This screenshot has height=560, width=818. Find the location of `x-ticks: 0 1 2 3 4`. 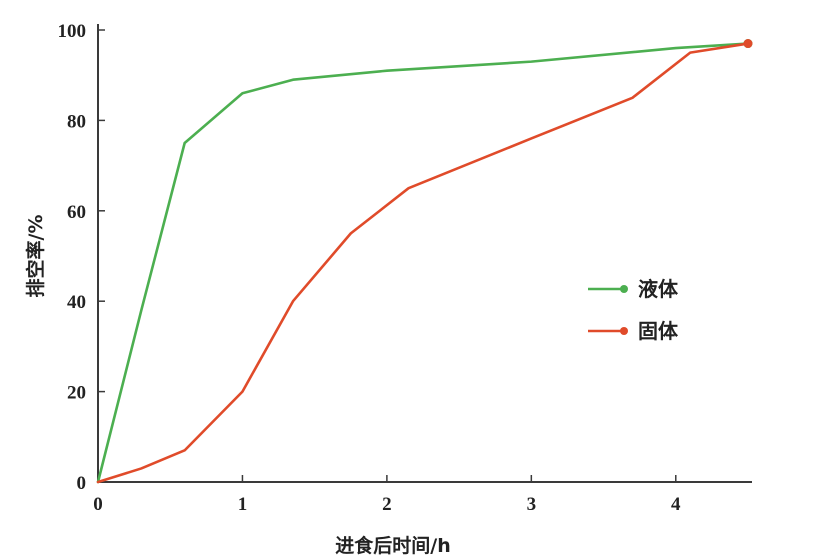

x-ticks: 0 1 2 3 4 is located at coordinates (387, 495).